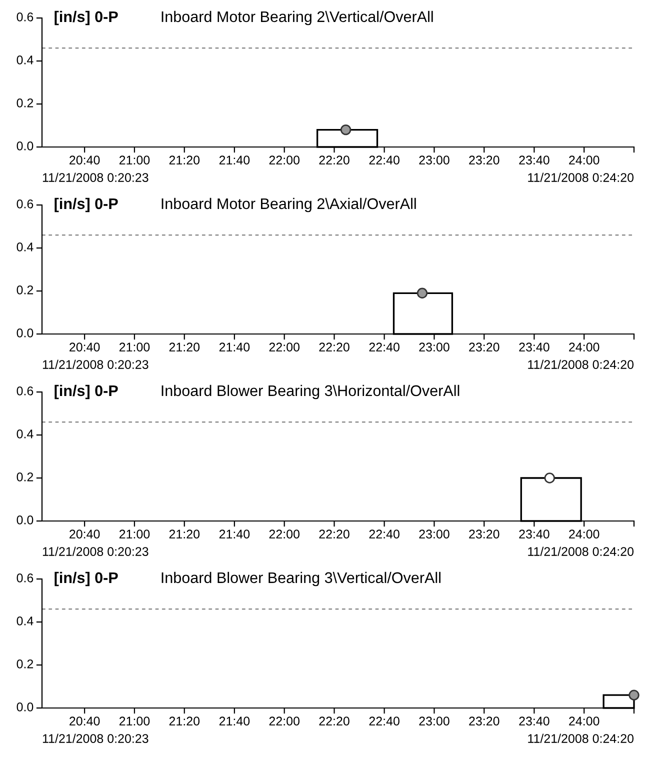 This screenshot has width=659, height=761. Describe the element at coordinates (289, 205) in the screenshot. I see `chart-title: Inboard Motor Bearing 2\Axial/OverAll` at that location.